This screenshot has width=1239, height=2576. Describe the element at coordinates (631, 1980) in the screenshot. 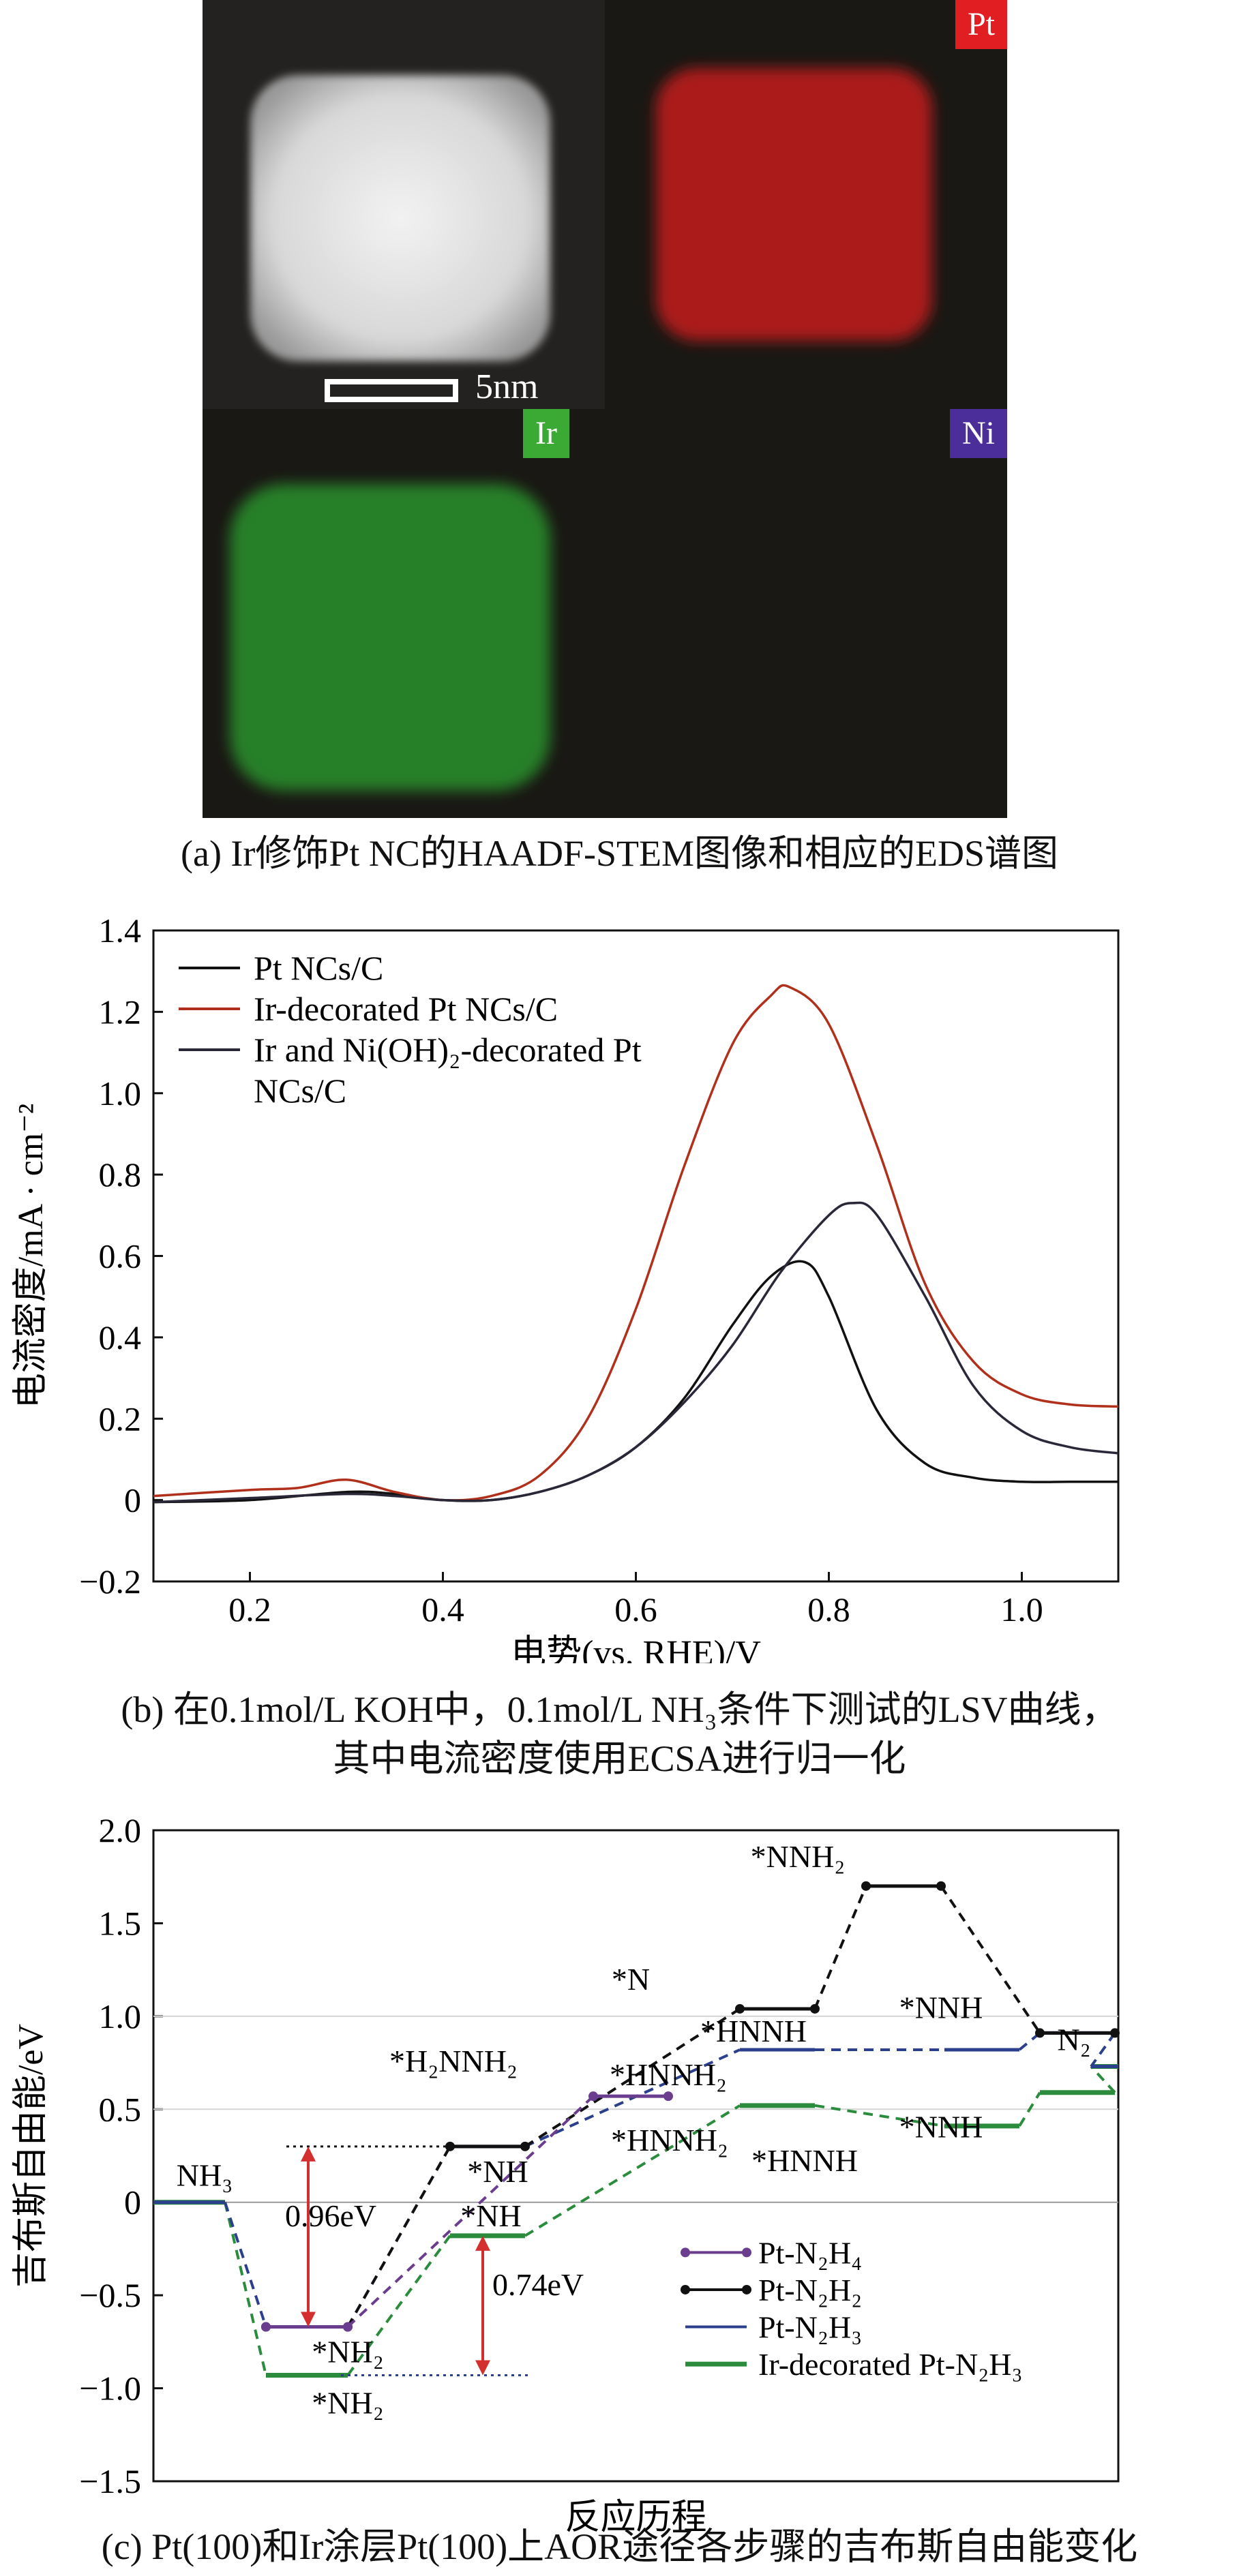

I see `label-n: *N` at that location.